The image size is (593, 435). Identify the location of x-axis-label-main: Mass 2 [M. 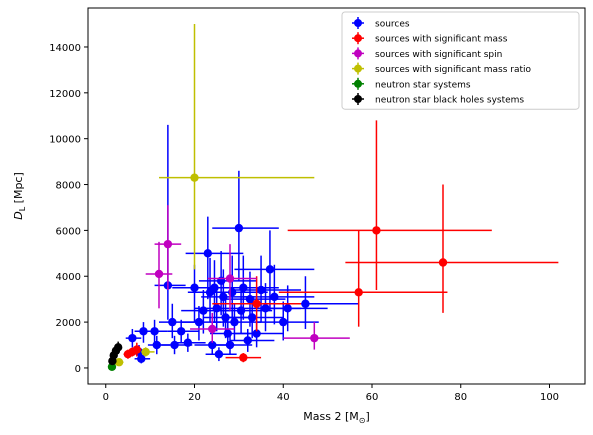
(330, 416).